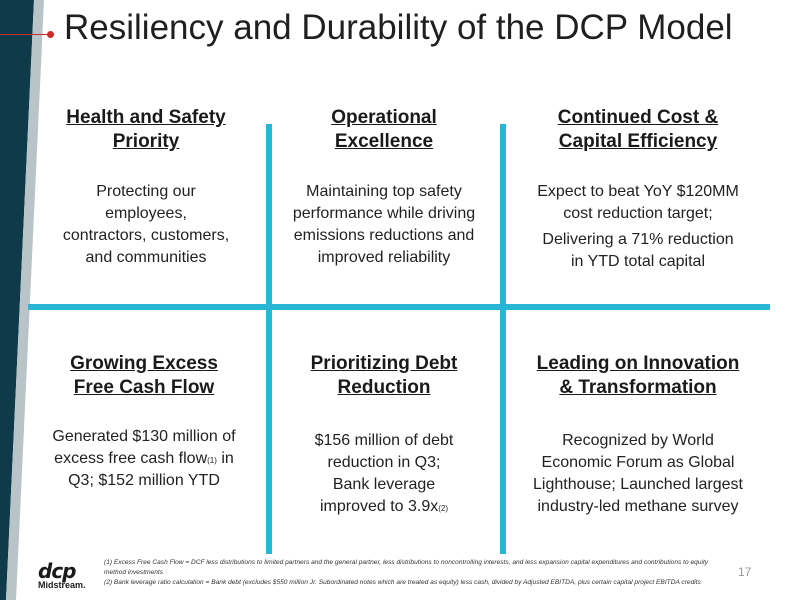 The height and width of the screenshot is (600, 800). Describe the element at coordinates (384, 387) in the screenshot. I see `heading-line: Reduction` at that location.